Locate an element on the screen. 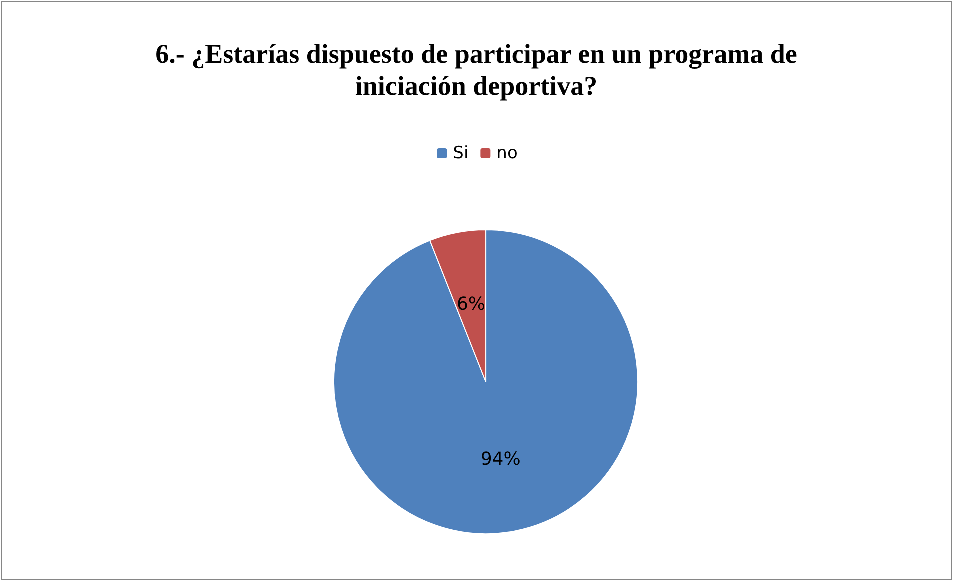 Image resolution: width=955 pixels, height=583 pixels. chart-title: 6.- ¿Estarías dispuesto de participar en un programa de iniciación deportiva? is located at coordinates (476, 70).